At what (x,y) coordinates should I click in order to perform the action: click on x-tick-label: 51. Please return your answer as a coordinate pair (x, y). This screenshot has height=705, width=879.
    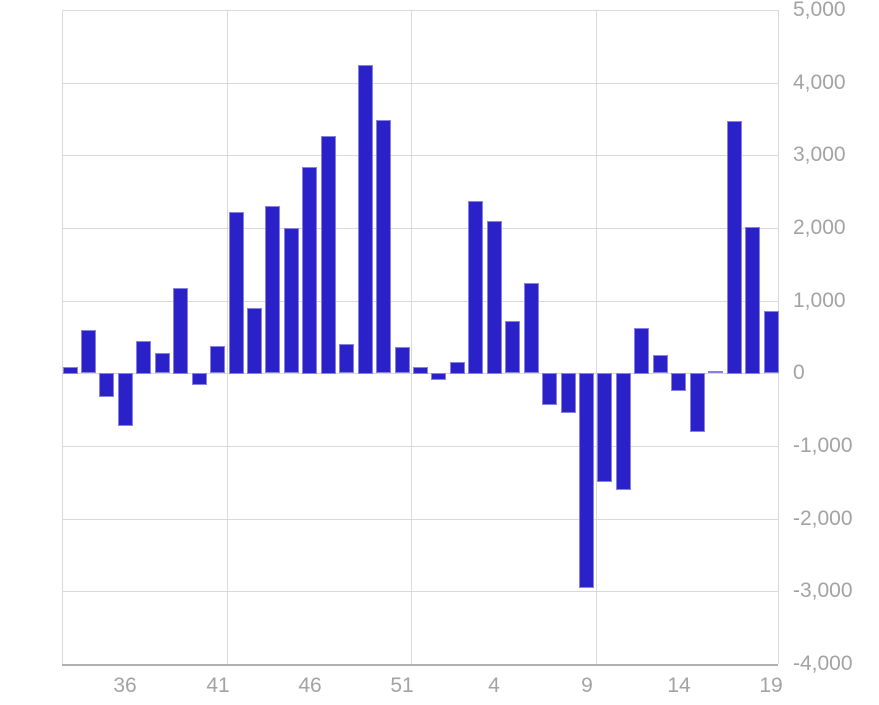
    Looking at the image, I should click on (402, 685).